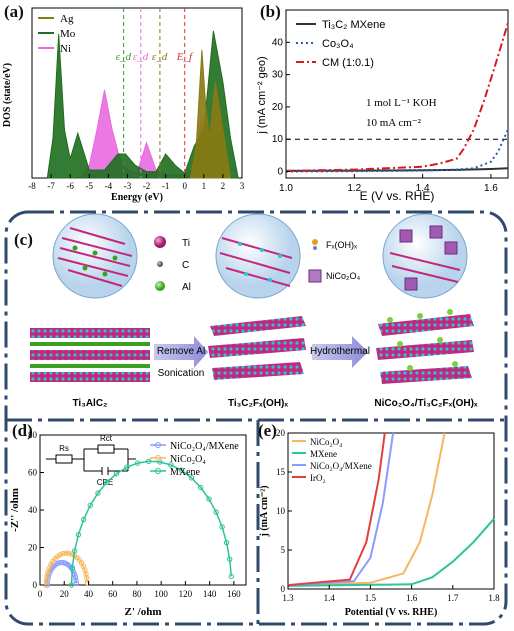 This screenshot has height=631, width=514. What do you see at coordinates (185, 265) in the screenshot?
I see `legend-c: C` at bounding box center [185, 265].